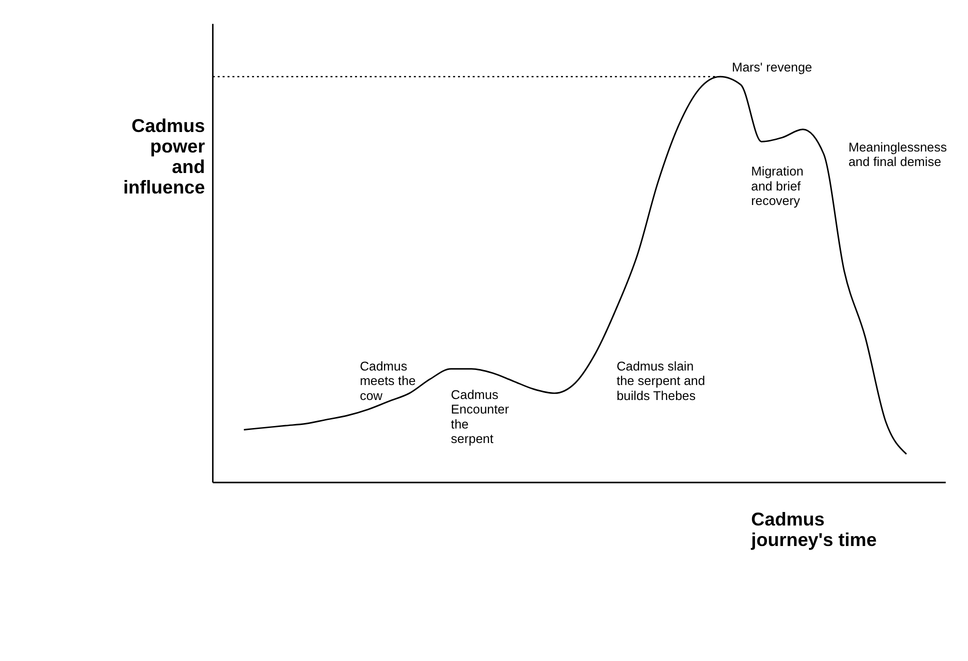 Image resolution: width=968 pixels, height=661 pixels. What do you see at coordinates (661, 380) in the screenshot?
I see `annotation: Cadmus slain the serpent and builds Thebes` at bounding box center [661, 380].